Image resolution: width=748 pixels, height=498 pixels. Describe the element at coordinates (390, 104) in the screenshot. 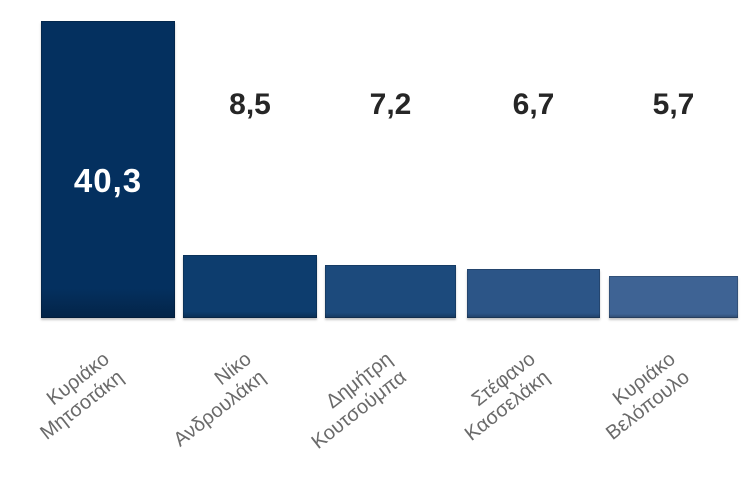

I see `bar-value-label: 7,2` at that location.